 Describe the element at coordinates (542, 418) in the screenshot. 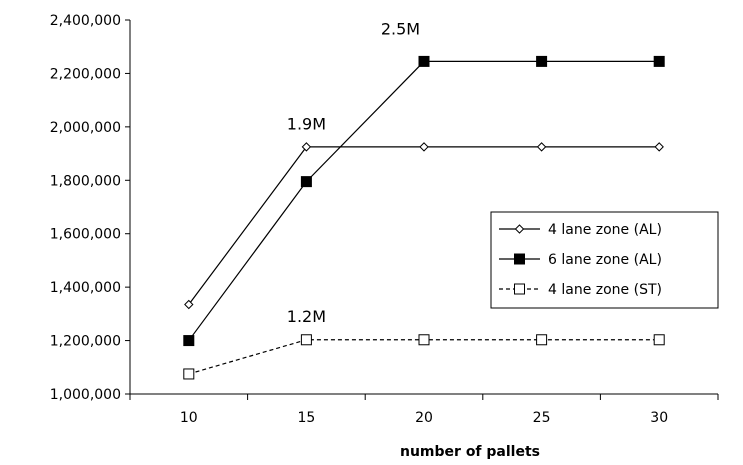

I see `x-tick-label: 25` at that location.